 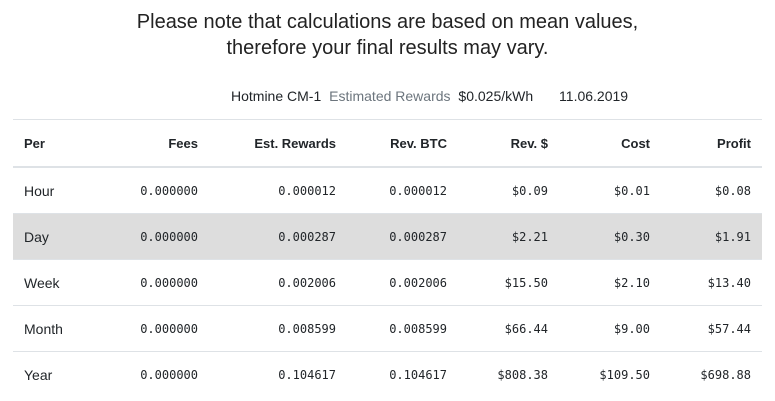 I want to click on cell-est-rewards: 0.000287, so click(x=278, y=236).